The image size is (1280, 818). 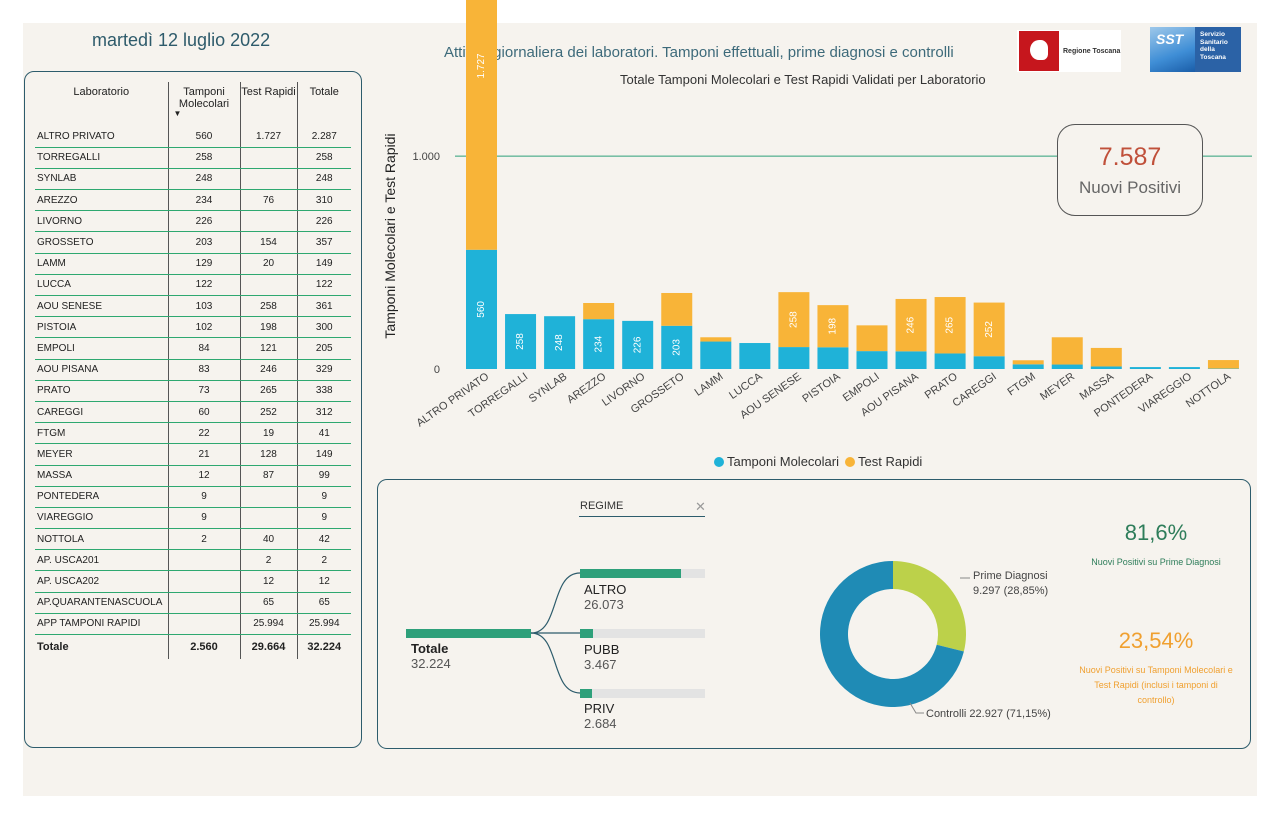 I want to click on clear-filter-icon: ✕, so click(x=700, y=506).